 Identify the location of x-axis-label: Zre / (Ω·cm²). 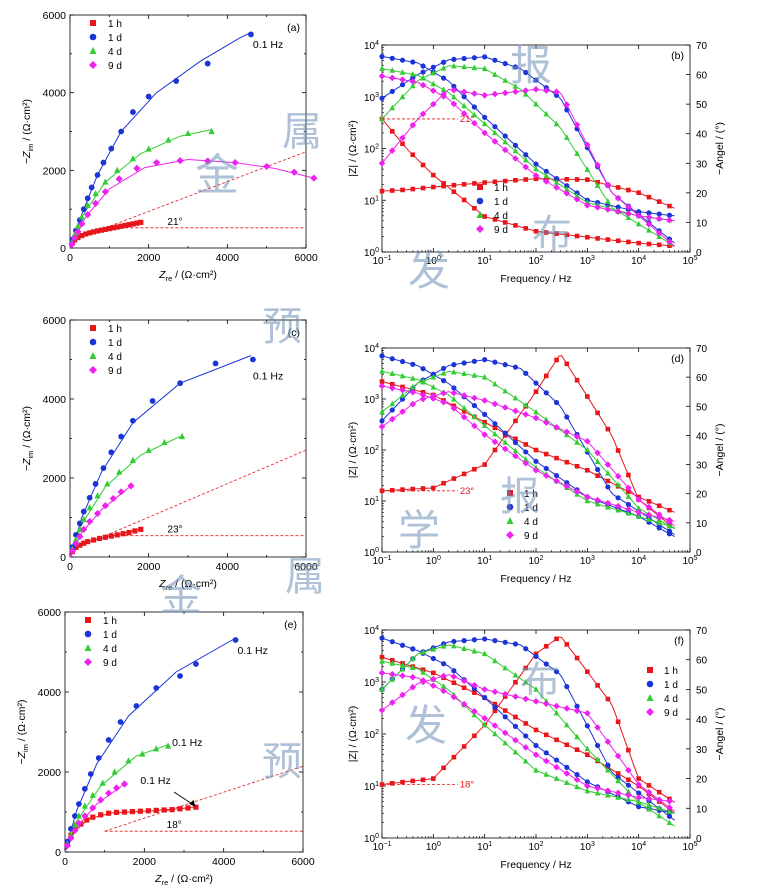
(187, 585).